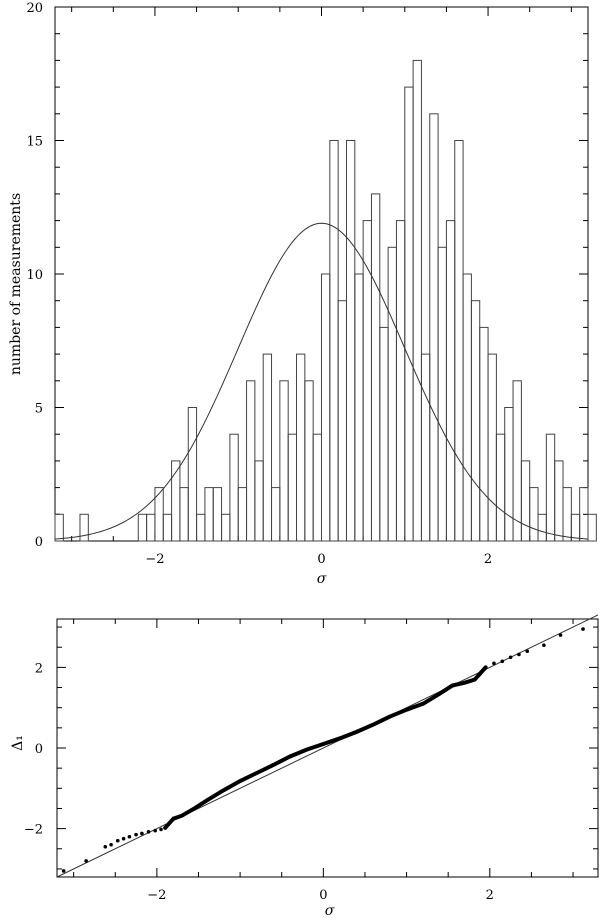  What do you see at coordinates (34, 275) in the screenshot?
I see `y-tick-label: 10` at bounding box center [34, 275].